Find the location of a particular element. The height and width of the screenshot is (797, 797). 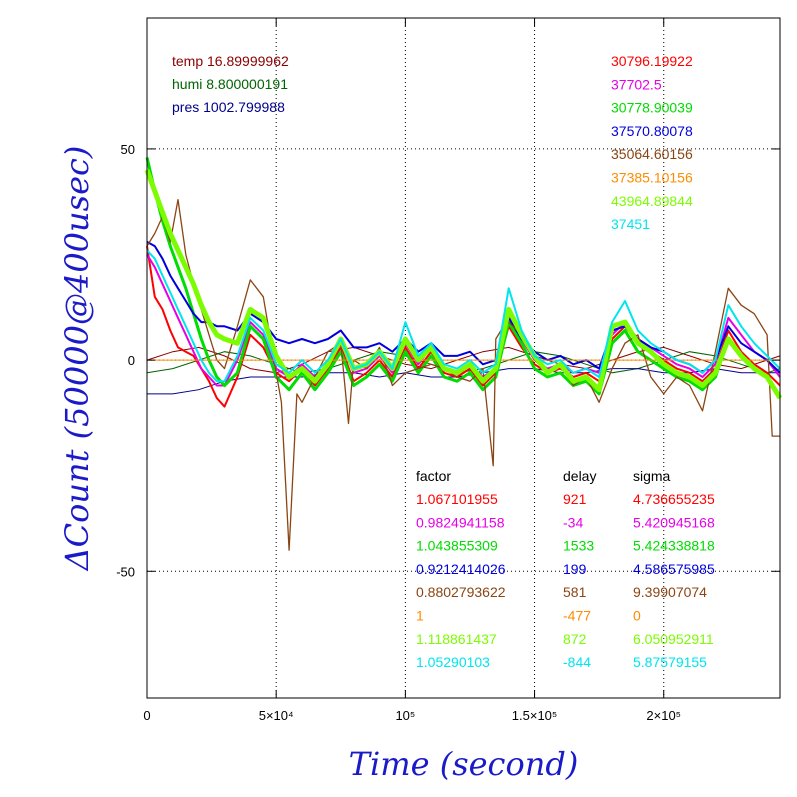

stats-cell: 1.118861437 is located at coordinates (456, 639).